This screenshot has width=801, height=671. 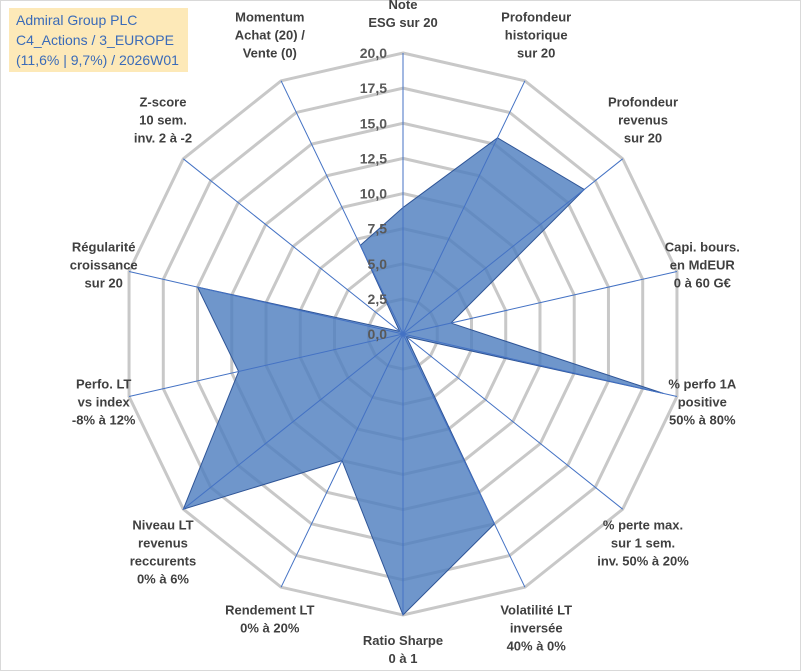 What do you see at coordinates (104, 401) in the screenshot?
I see `axis-label: Perfo. LT vs index -8% à 12%` at bounding box center [104, 401].